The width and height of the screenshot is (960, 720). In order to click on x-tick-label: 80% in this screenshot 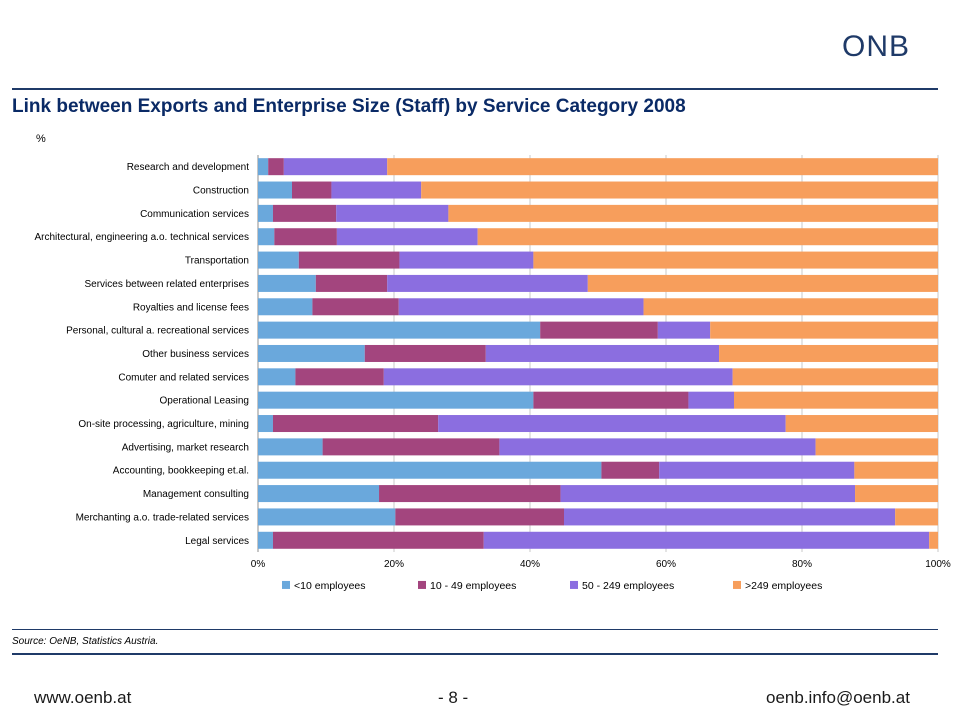, I will do `click(802, 564)`.